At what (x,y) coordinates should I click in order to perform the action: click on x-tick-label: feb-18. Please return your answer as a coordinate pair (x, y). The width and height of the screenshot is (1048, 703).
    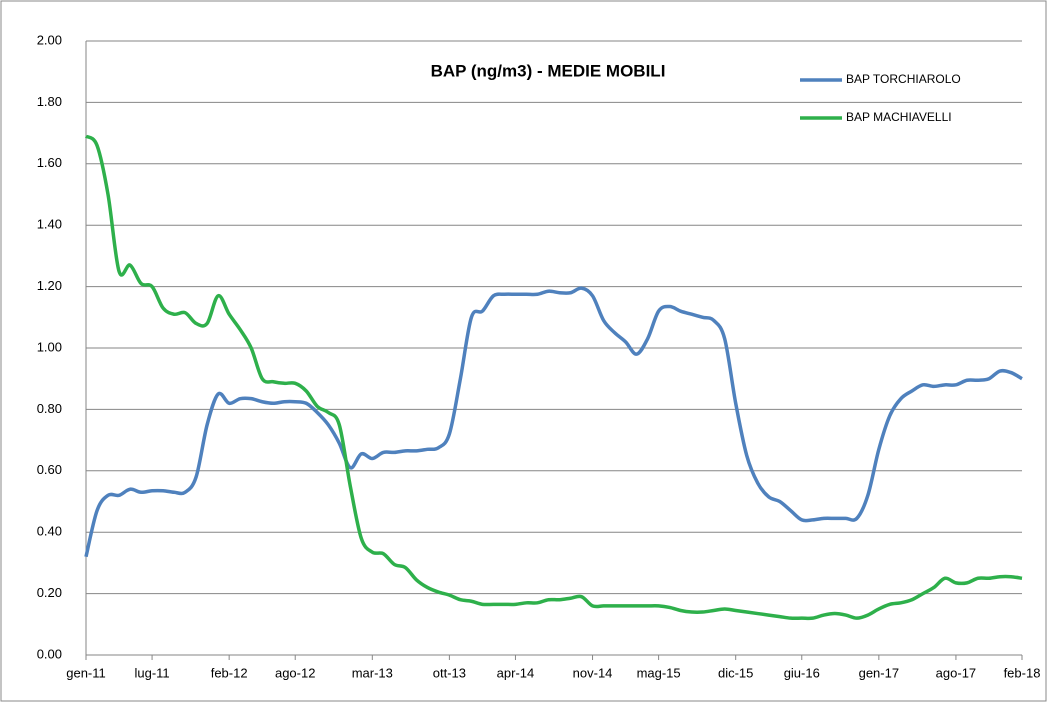
    Looking at the image, I should click on (1022, 672).